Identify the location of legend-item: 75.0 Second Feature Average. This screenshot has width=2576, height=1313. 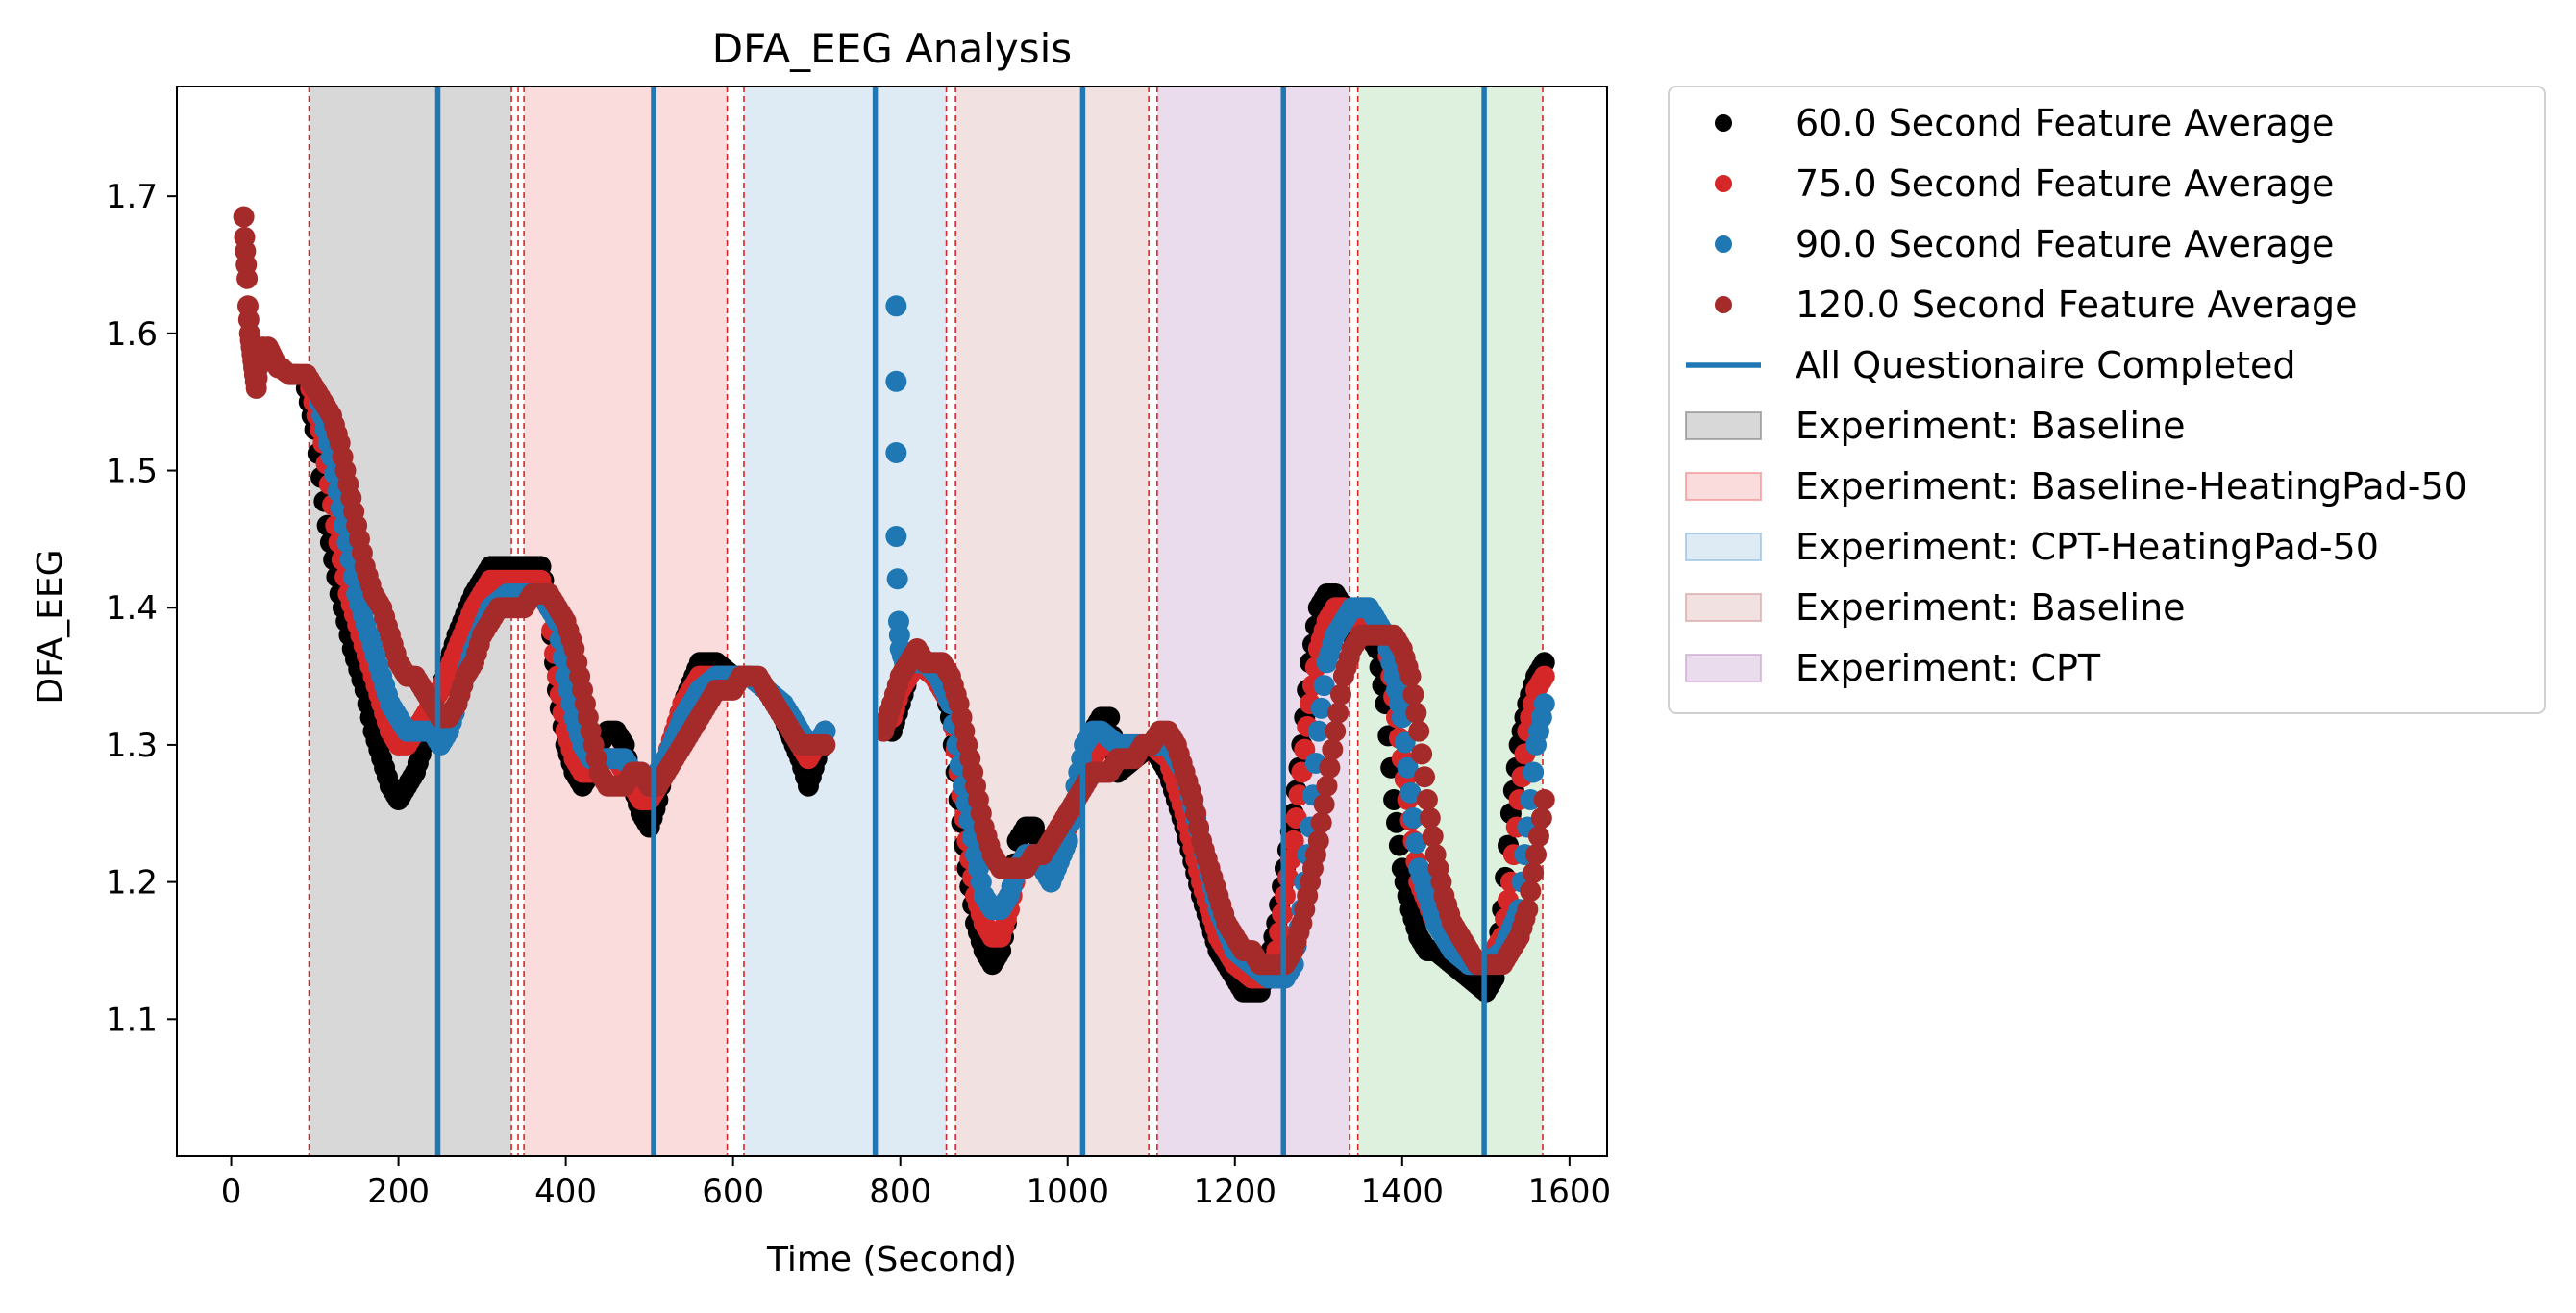
(2024, 183).